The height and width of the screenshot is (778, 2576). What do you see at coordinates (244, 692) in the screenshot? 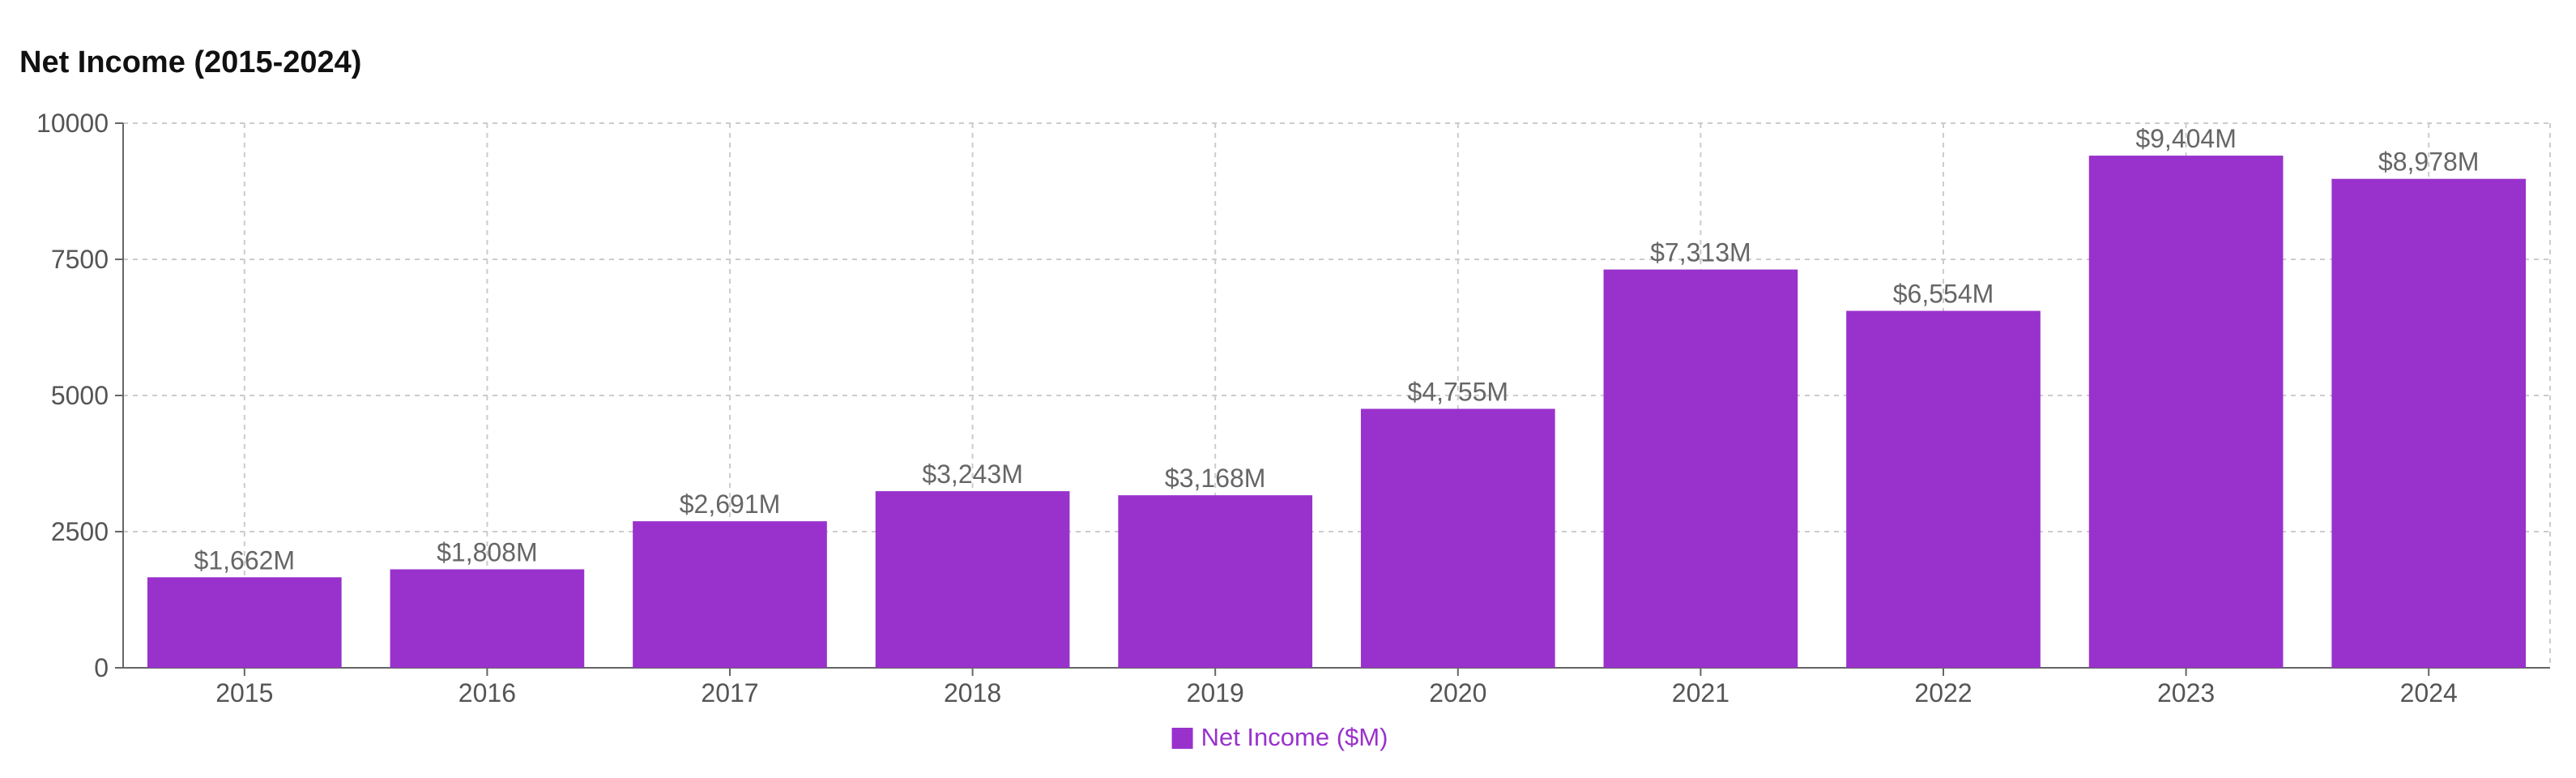
I see `x-tick-label: 2015` at bounding box center [244, 692].